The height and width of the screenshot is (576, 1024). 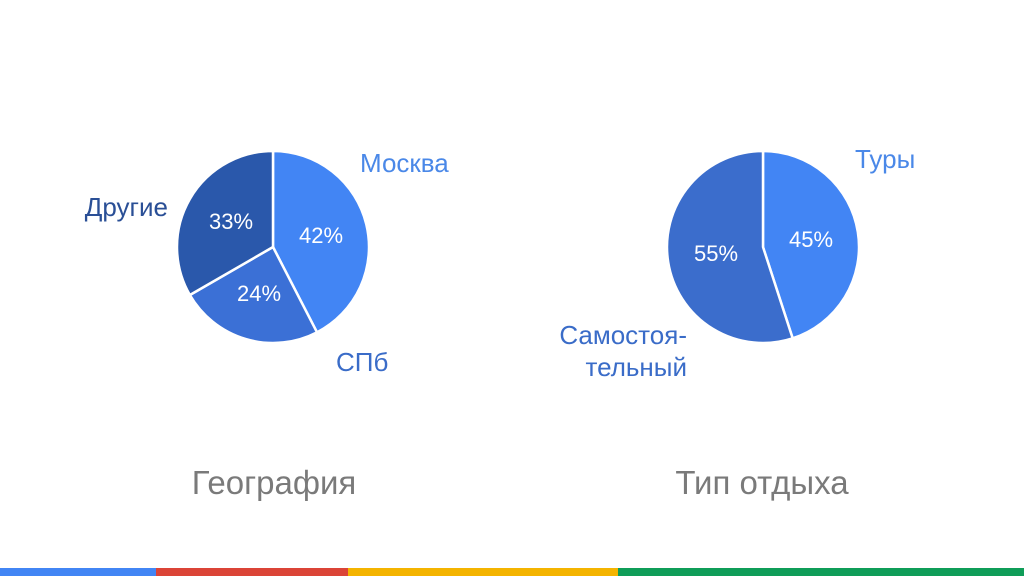 I want to click on slice-category-label: Самостоя-тельный, so click(x=623, y=351).